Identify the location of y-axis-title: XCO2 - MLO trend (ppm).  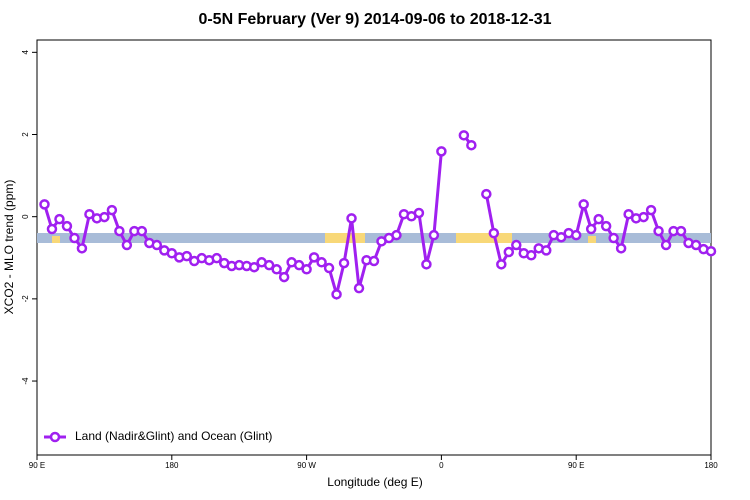
(9, 247).